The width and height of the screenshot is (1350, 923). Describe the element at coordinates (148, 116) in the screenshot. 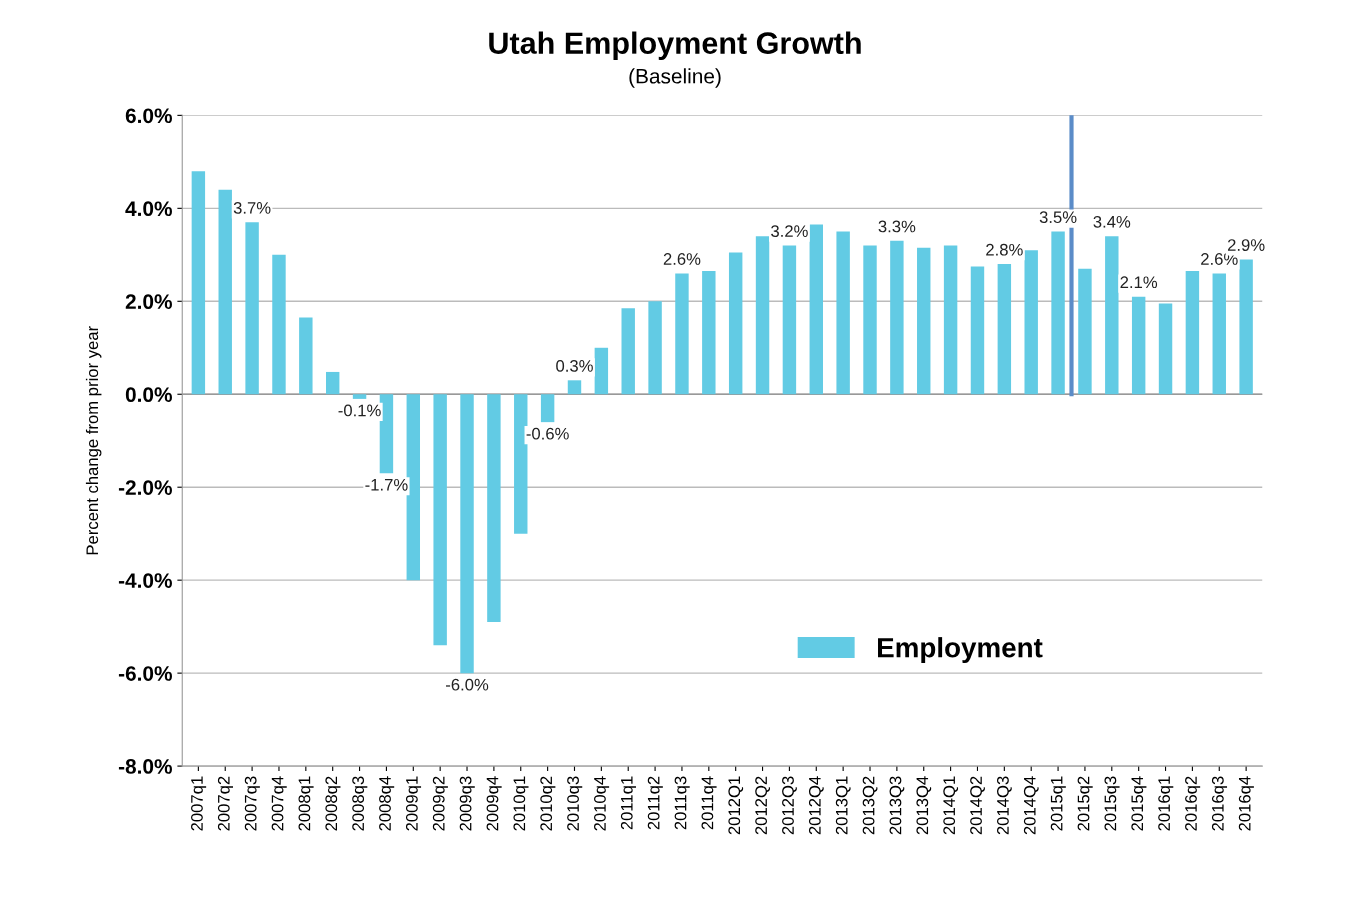

I see `y-tick-label: 6.0%` at that location.